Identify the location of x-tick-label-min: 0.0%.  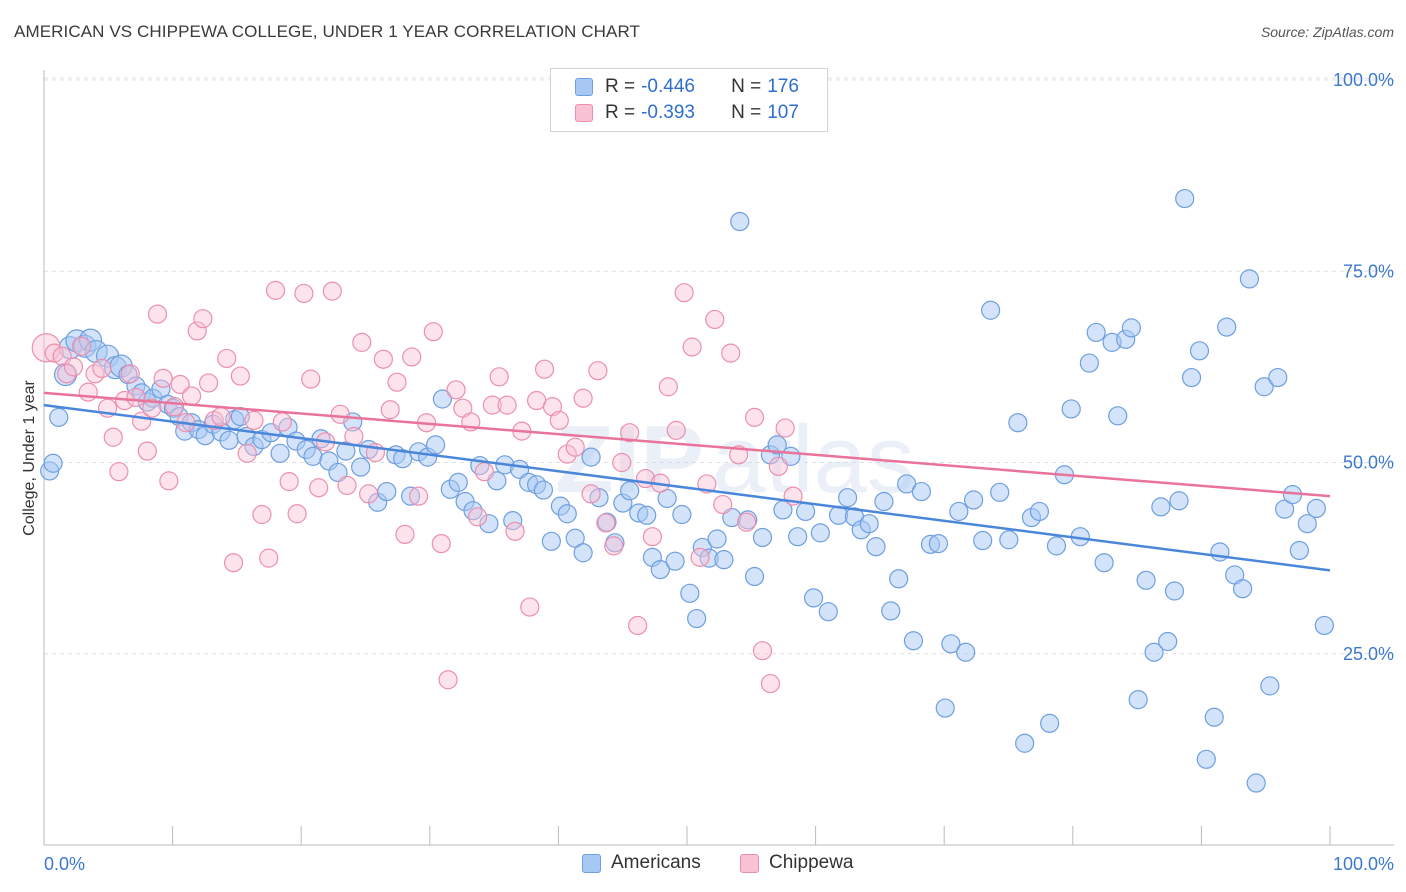
(64, 864).